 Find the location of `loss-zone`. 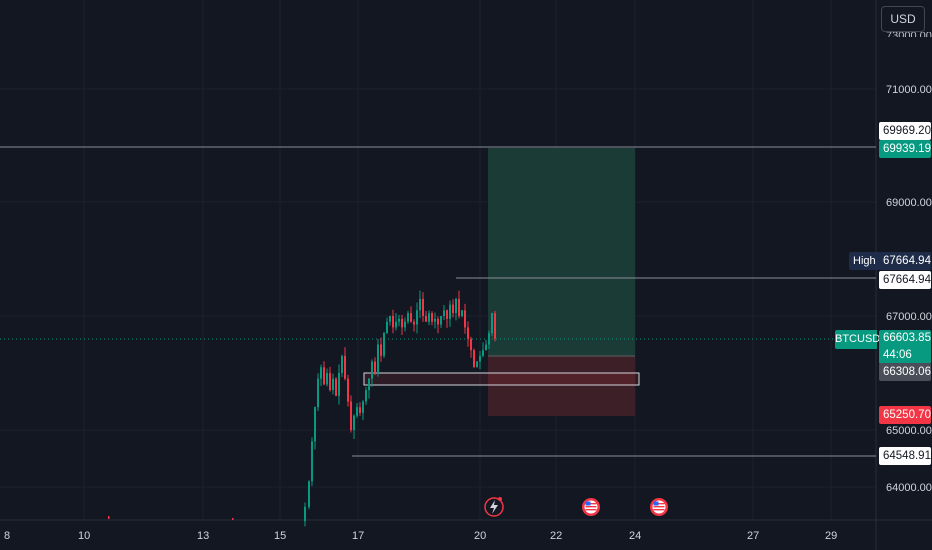

loss-zone is located at coordinates (561, 386).